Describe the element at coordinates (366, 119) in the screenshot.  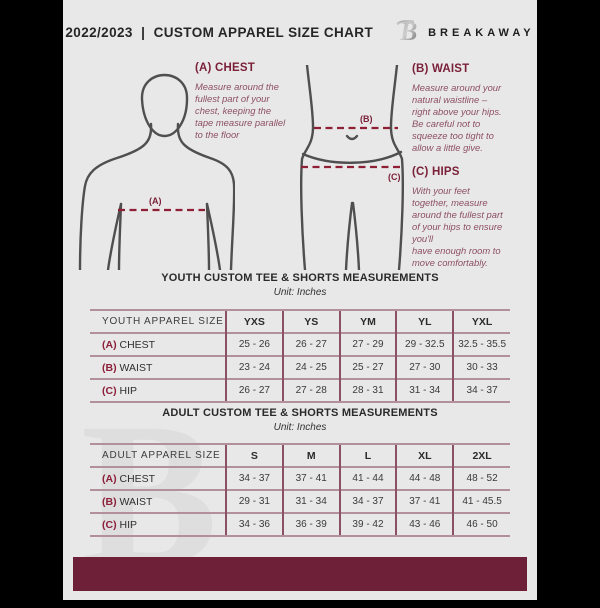
I see `waist-line-label: (B)` at that location.